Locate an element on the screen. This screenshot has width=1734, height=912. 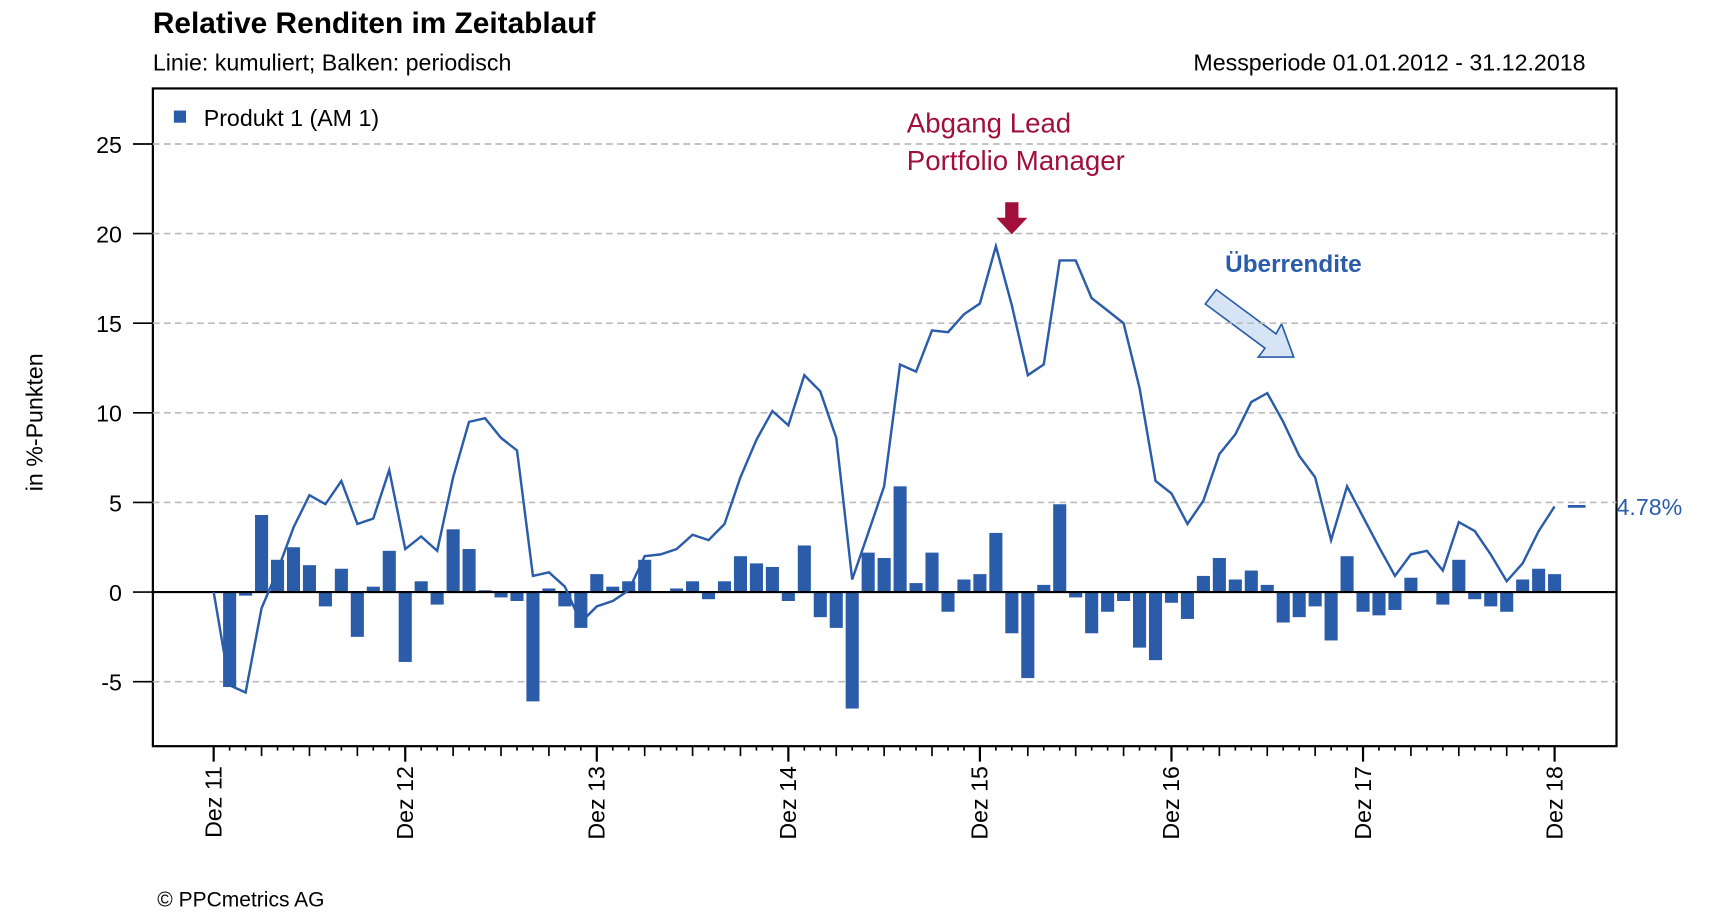
y-tick-label: 0 is located at coordinates (115, 593).